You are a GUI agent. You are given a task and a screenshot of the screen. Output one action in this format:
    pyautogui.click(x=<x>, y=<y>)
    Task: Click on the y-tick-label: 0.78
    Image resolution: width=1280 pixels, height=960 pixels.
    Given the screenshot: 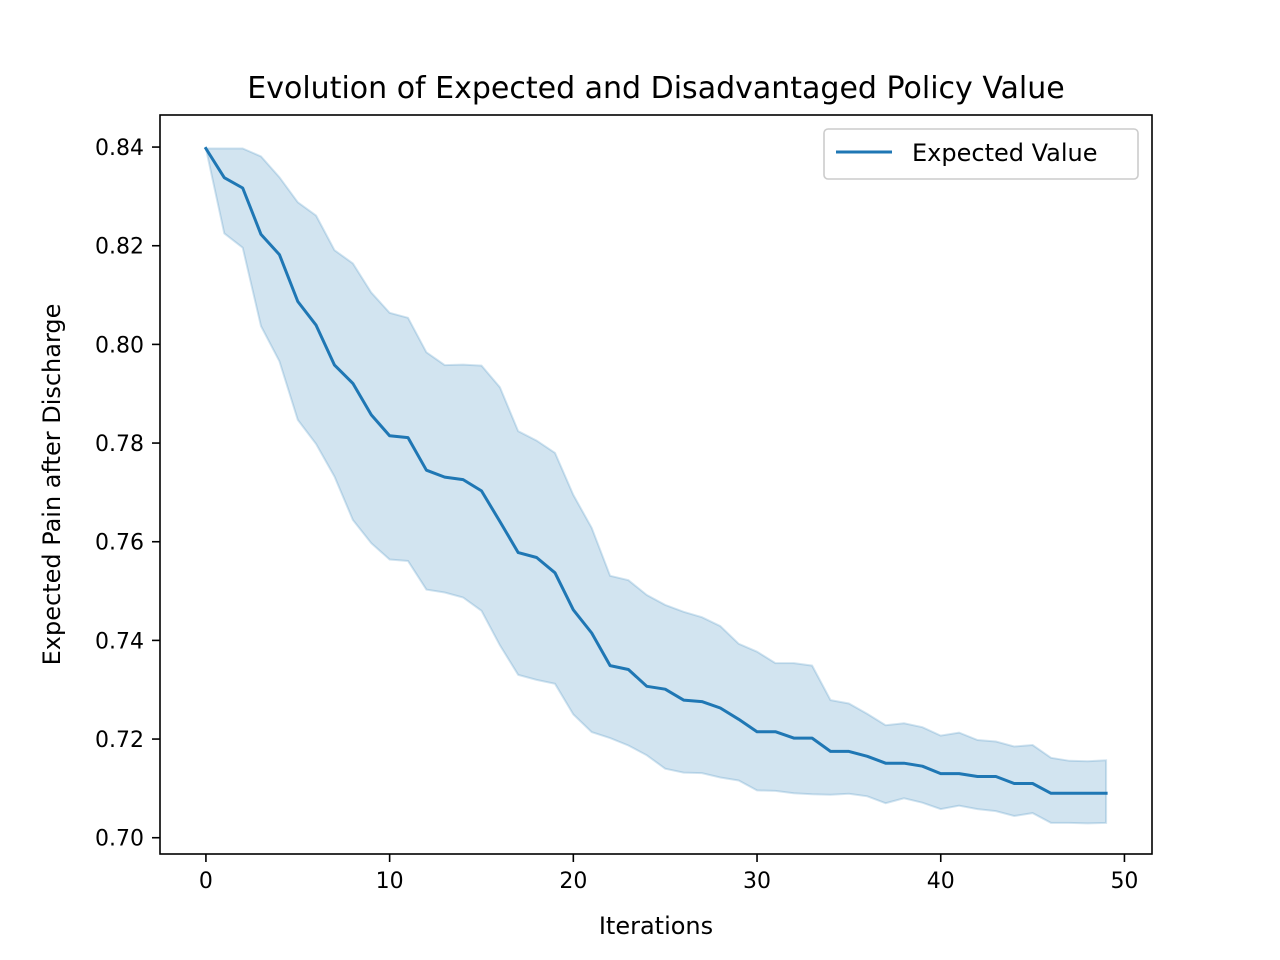 What is the action you would take?
    pyautogui.click(x=119, y=444)
    